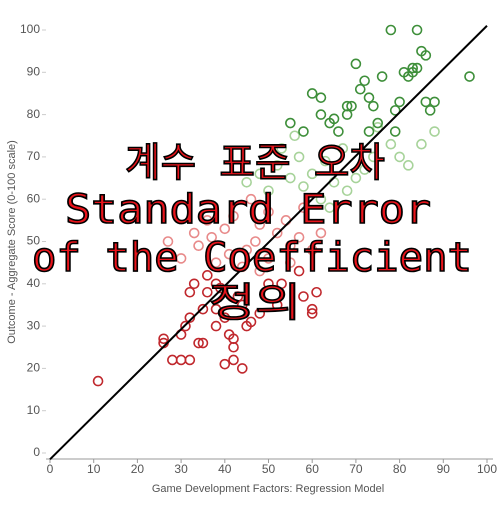 This screenshot has width=500, height=505. I want to click on x-tick-label: 0, so click(50, 469).